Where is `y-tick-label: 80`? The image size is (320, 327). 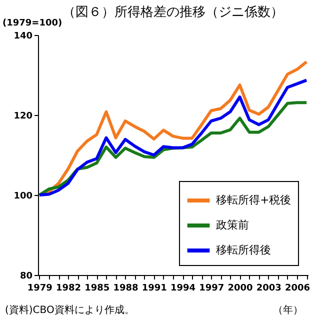
y-tick-label: 80 is located at coordinates (26, 277).